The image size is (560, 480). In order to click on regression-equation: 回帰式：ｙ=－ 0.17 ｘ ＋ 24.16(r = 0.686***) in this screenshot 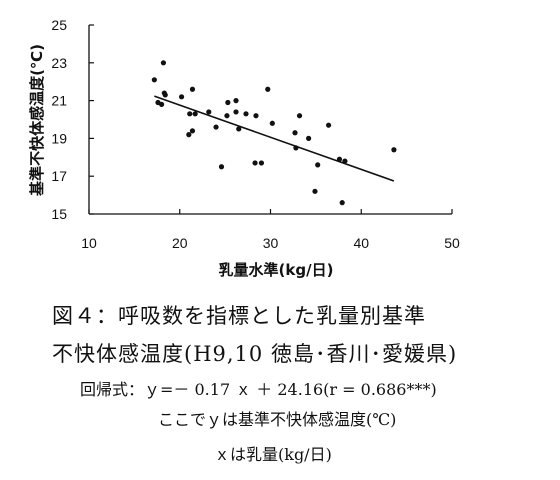, I will do `click(258, 389)`.